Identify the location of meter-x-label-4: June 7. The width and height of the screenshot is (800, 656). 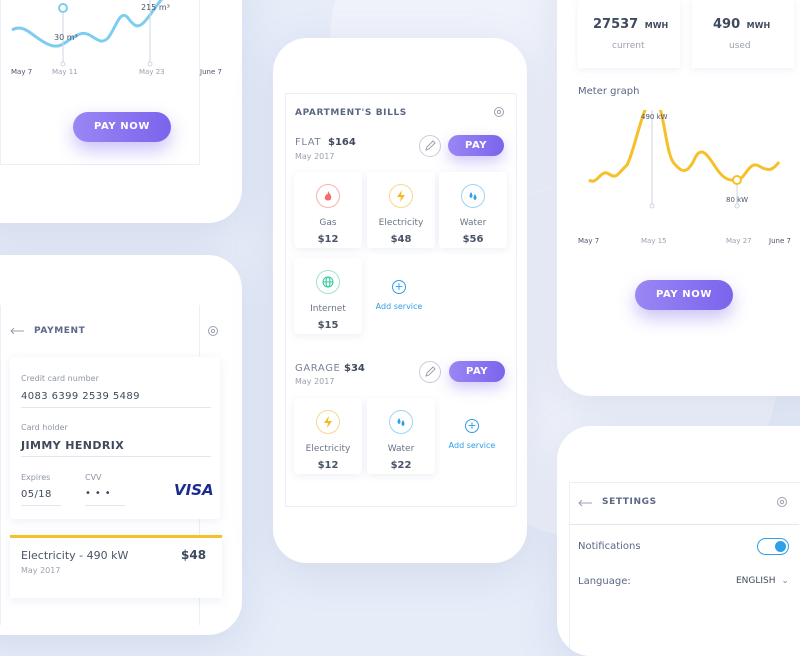
(780, 241).